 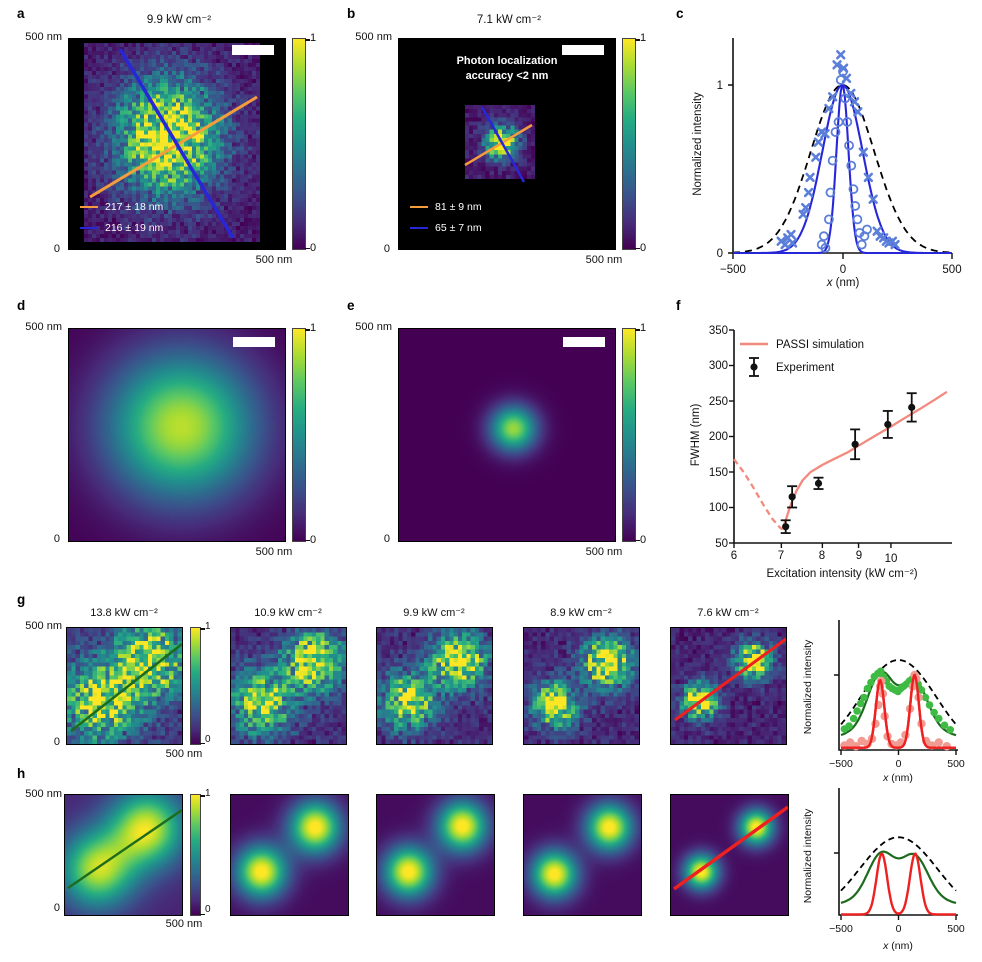 I want to click on panel-a-ytop-label: 500 nm, so click(x=43, y=37).